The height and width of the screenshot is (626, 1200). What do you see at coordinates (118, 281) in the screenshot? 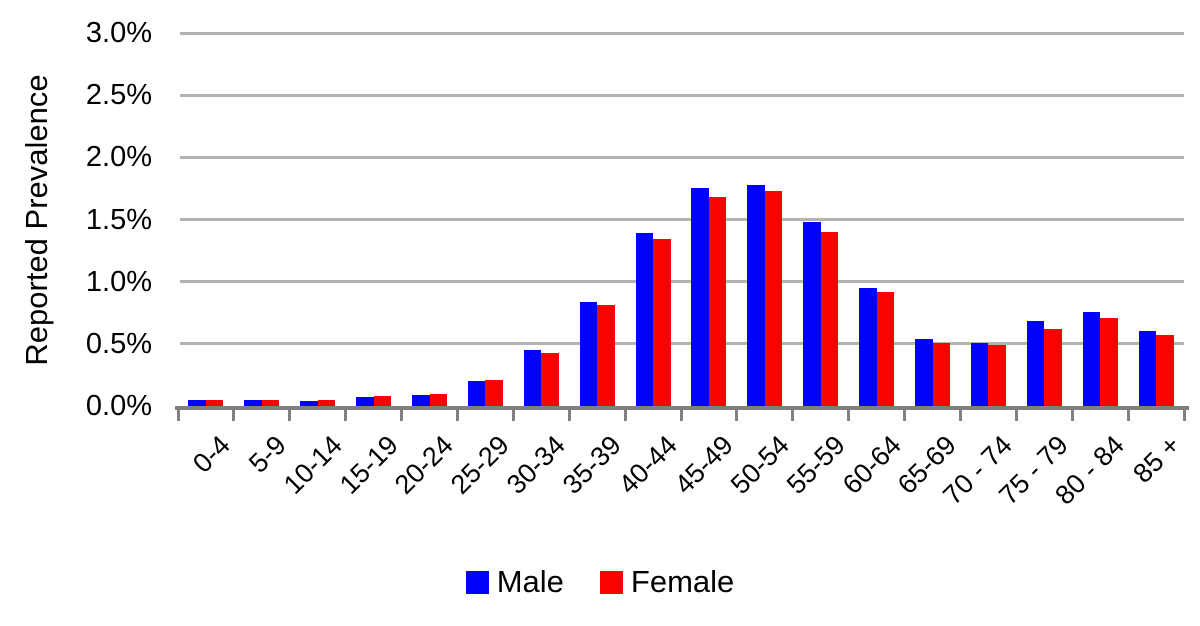
I see `y-tick-label-1-0: 1.0%` at bounding box center [118, 281].